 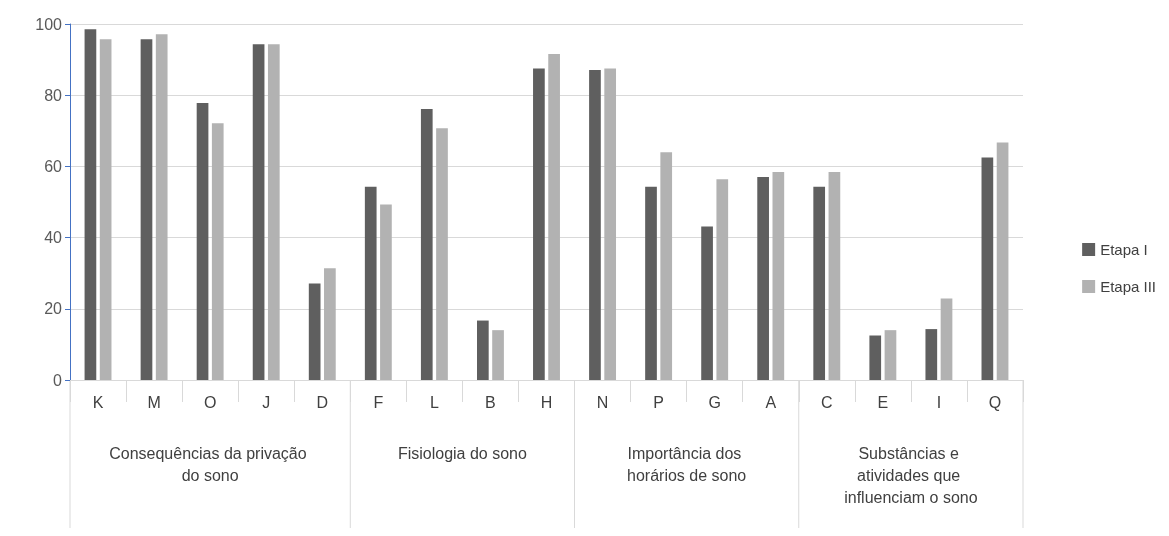 What do you see at coordinates (546, 402) in the screenshot?
I see `x-tick-label: H` at bounding box center [546, 402].